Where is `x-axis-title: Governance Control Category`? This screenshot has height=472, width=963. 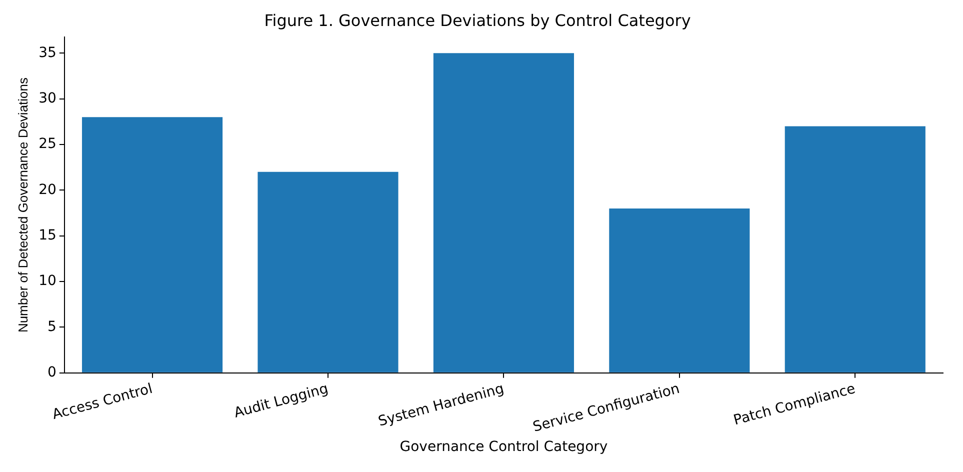
x-axis-title: Governance Control Category is located at coordinates (504, 447).